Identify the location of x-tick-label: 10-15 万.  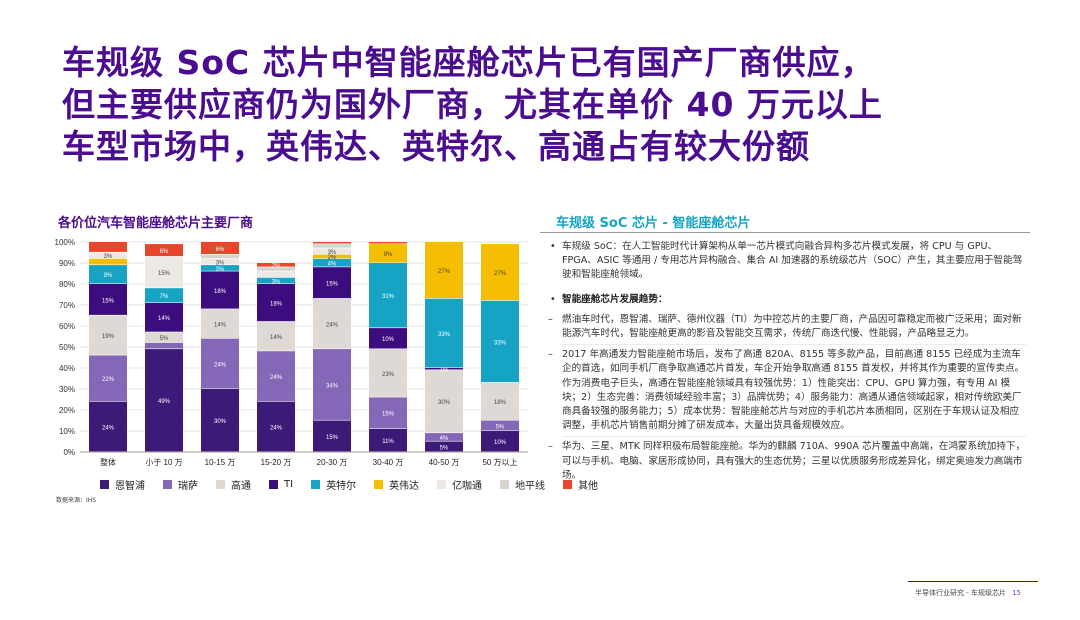
(220, 462).